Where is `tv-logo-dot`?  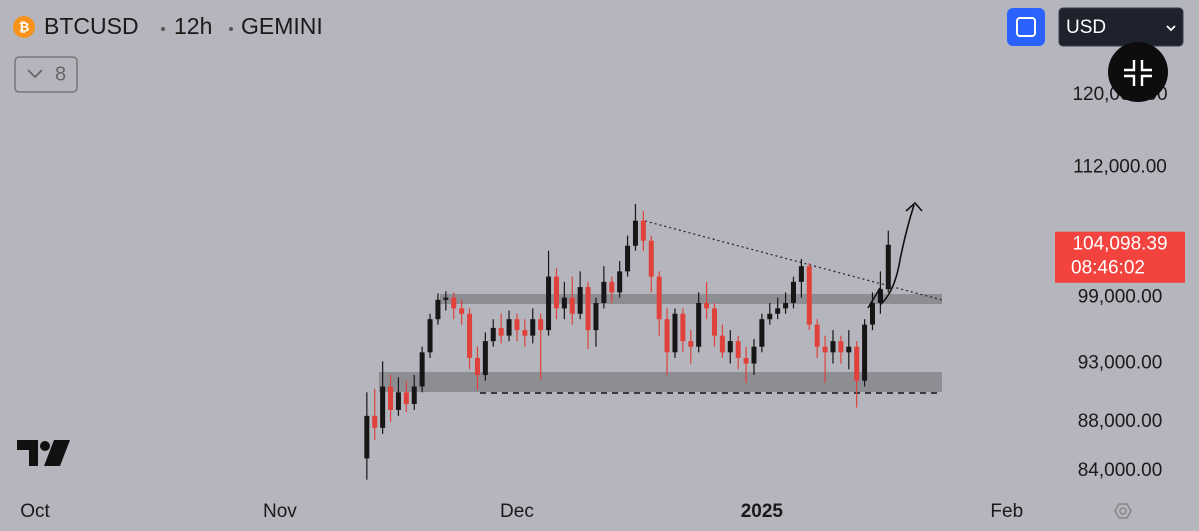 tv-logo-dot is located at coordinates (45, 446).